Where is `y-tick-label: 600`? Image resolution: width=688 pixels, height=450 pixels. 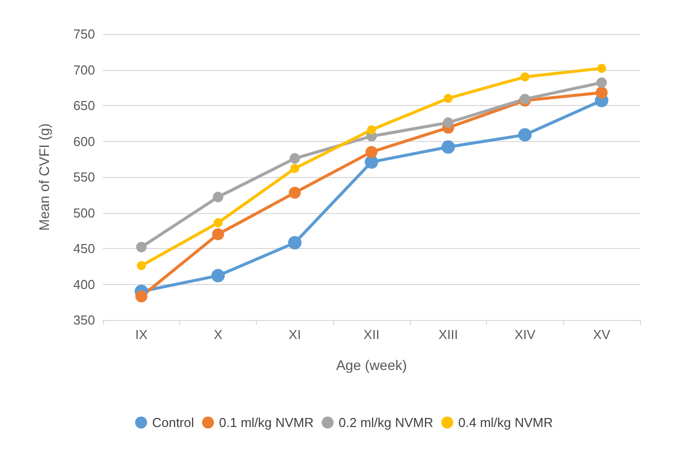
y-tick-label: 600 is located at coordinates (84, 141).